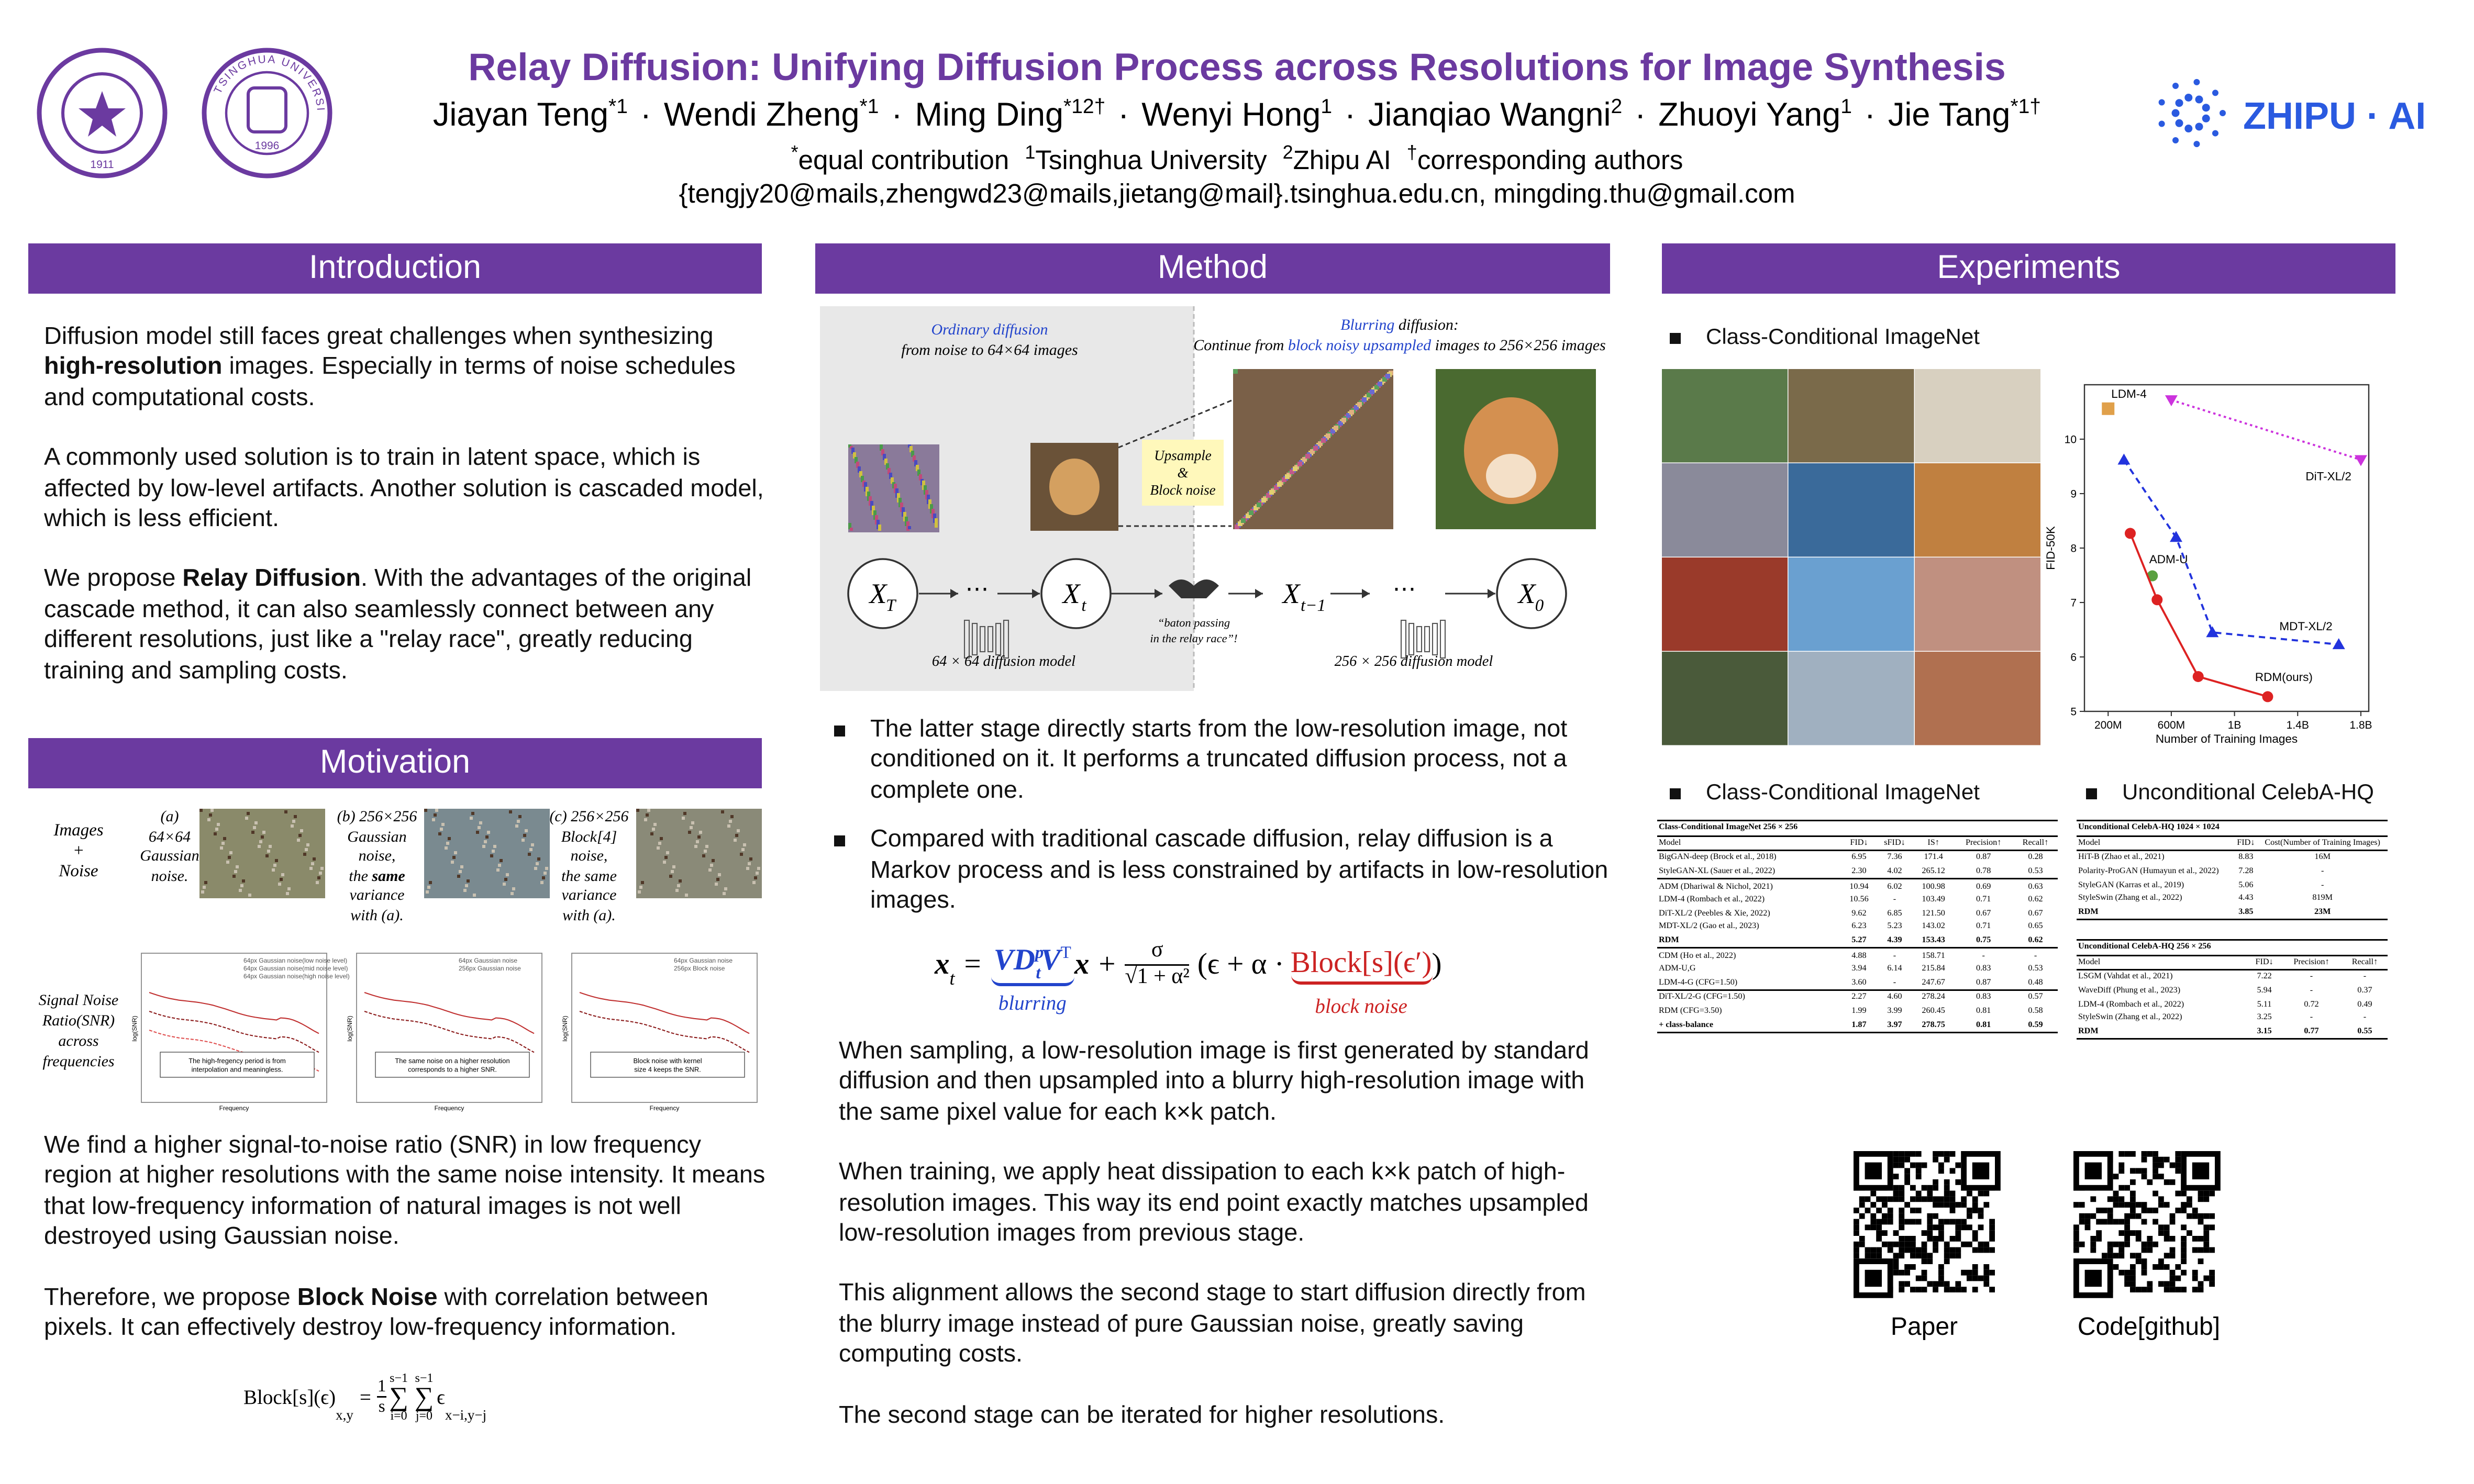  I want to click on emphasis: Relay Diffusion, so click(271, 579).